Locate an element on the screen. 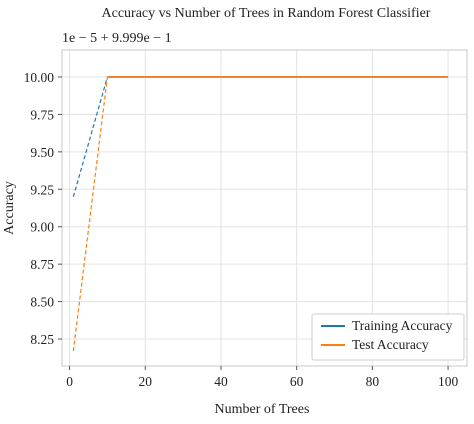  y-tick-label: 8.25 is located at coordinates (42, 339).